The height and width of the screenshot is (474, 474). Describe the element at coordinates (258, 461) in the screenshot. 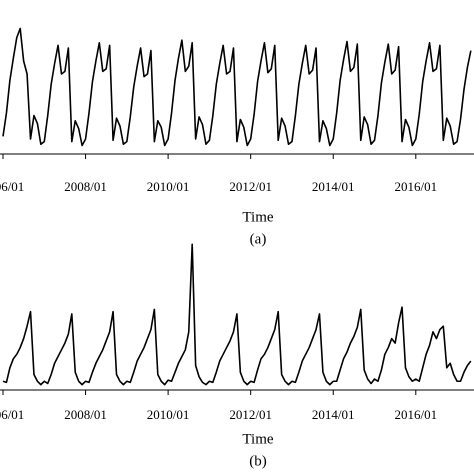

I see `caption: (b)` at that location.